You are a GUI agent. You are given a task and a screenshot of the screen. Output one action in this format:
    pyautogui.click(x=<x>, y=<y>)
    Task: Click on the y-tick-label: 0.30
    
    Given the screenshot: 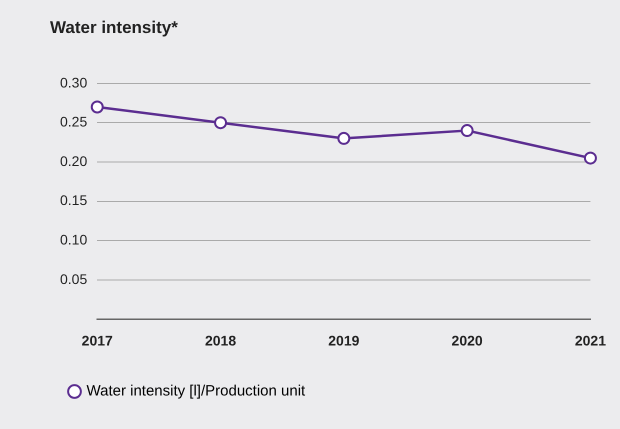 What is the action you would take?
    pyautogui.click(x=74, y=82)
    